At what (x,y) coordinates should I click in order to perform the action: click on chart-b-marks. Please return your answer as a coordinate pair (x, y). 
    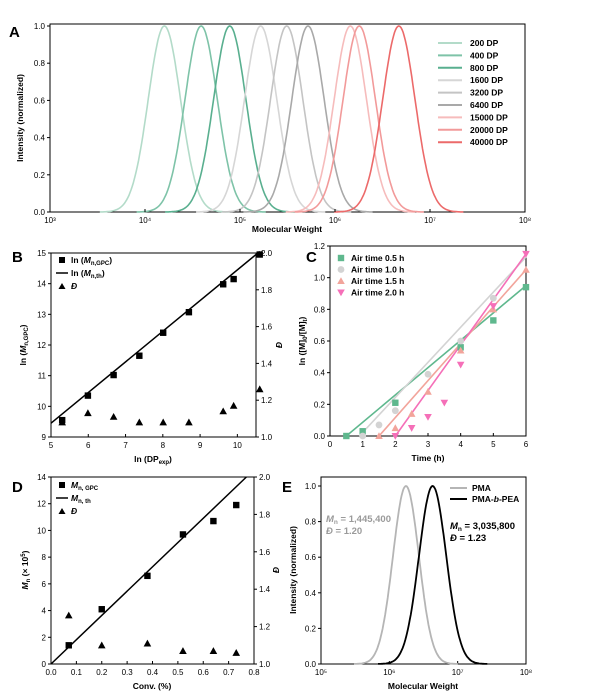
    Looking at the image, I should click on (157, 338).